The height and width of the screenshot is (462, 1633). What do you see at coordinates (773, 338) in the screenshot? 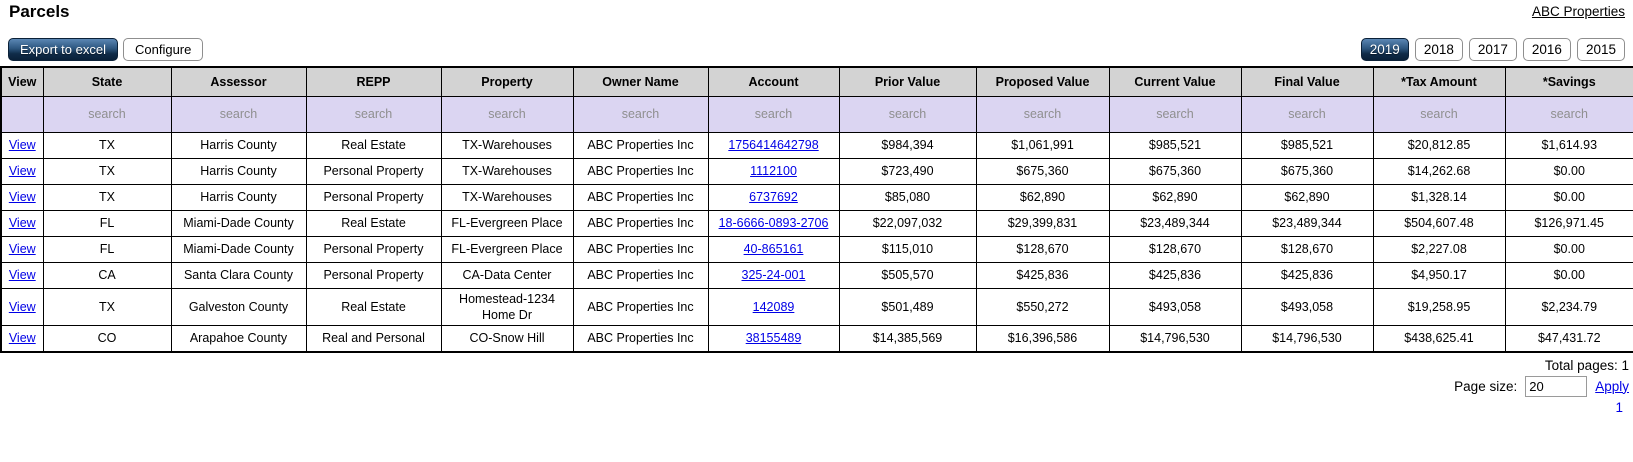
I see `account-link: 38155489` at bounding box center [773, 338].